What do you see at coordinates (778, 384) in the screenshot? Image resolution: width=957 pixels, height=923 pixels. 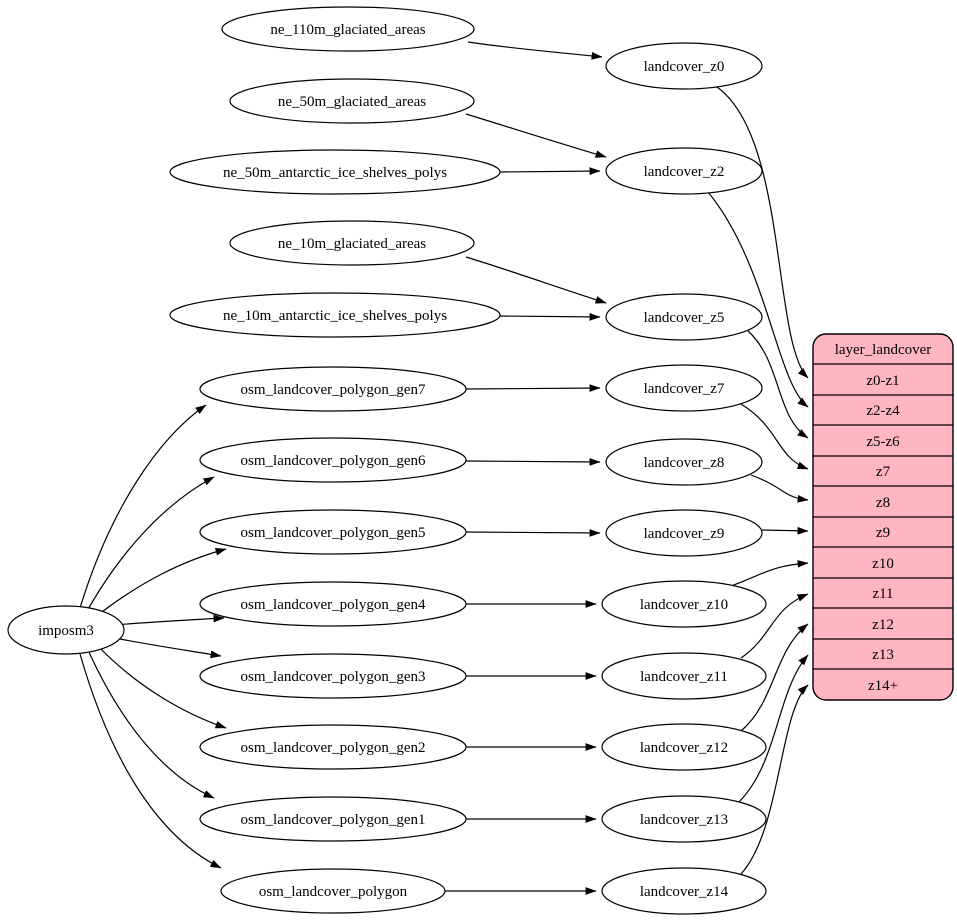 I see `edge-landcover-z5-to-row-z5-z6` at bounding box center [778, 384].